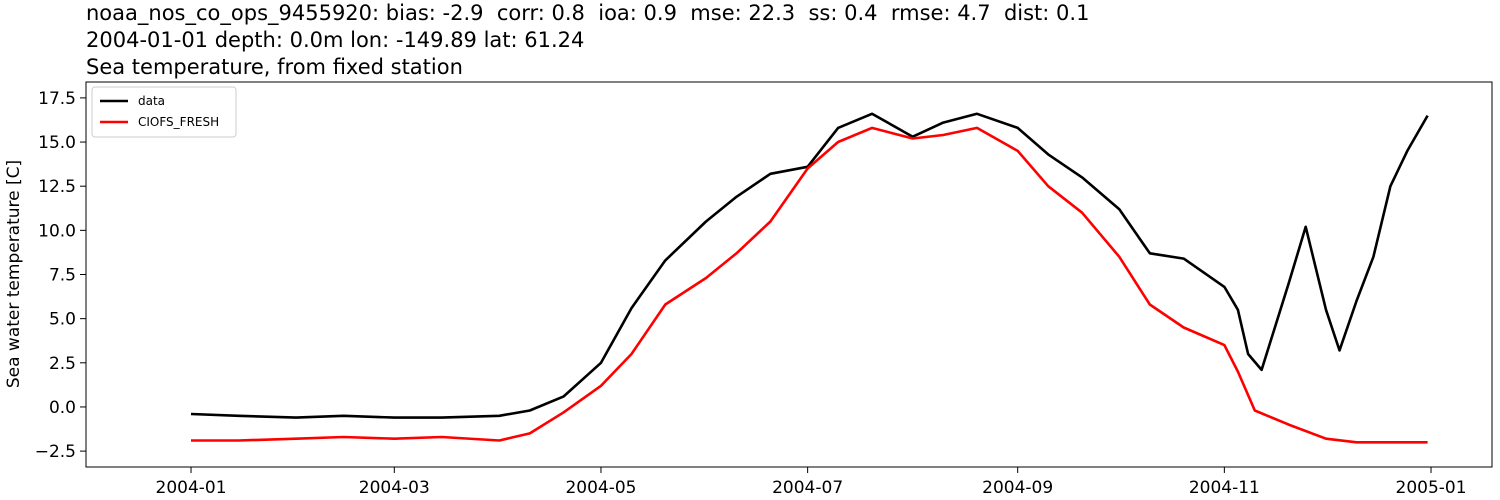 The width and height of the screenshot is (1500, 500). I want to click on y-tick-label: 0.0, so click(62, 408).